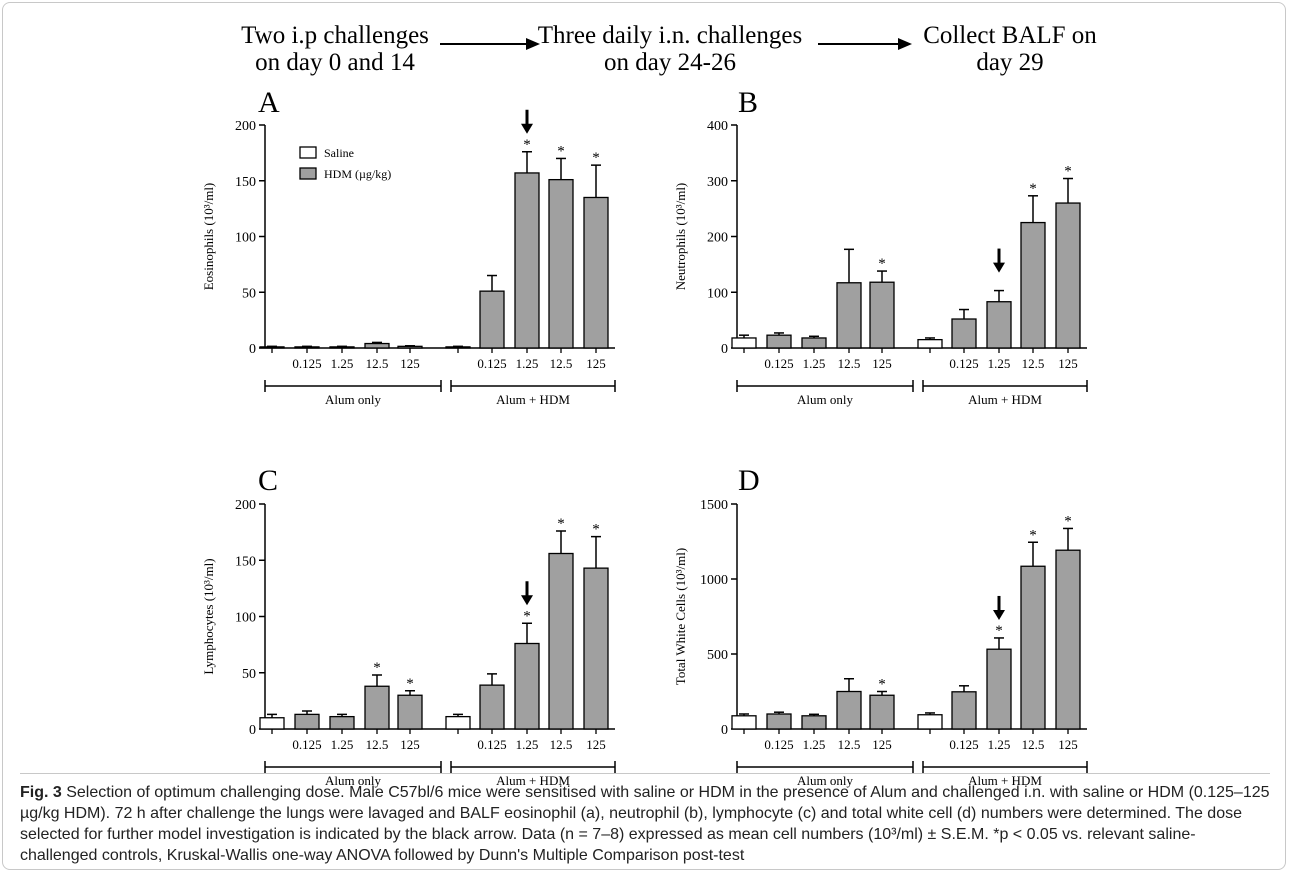 This screenshot has height=873, width=1290. What do you see at coordinates (208, 237) in the screenshot?
I see `y-axis-label: Eosinophils (10³/ml)` at bounding box center [208, 237].